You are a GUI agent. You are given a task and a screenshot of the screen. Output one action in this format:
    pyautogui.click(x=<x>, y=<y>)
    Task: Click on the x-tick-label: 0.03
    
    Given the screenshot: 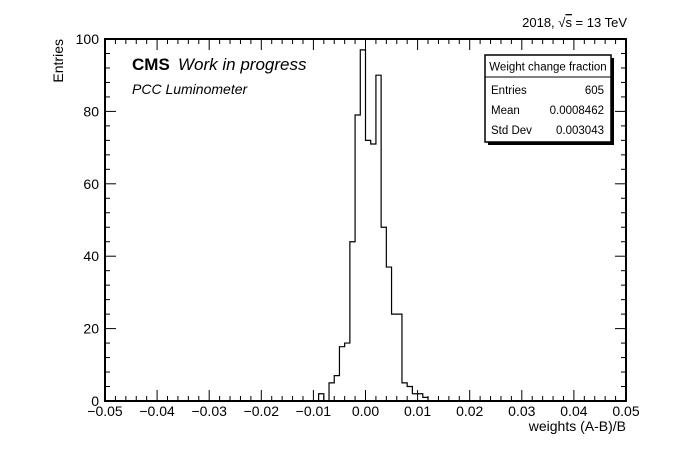 What is the action you would take?
    pyautogui.click(x=521, y=411)
    